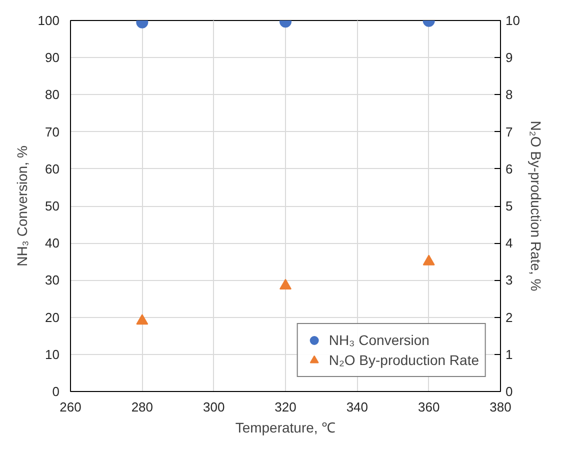 This screenshot has width=575, height=451. Describe the element at coordinates (509, 132) in the screenshot. I see `y2-tick-label: 7` at that location.